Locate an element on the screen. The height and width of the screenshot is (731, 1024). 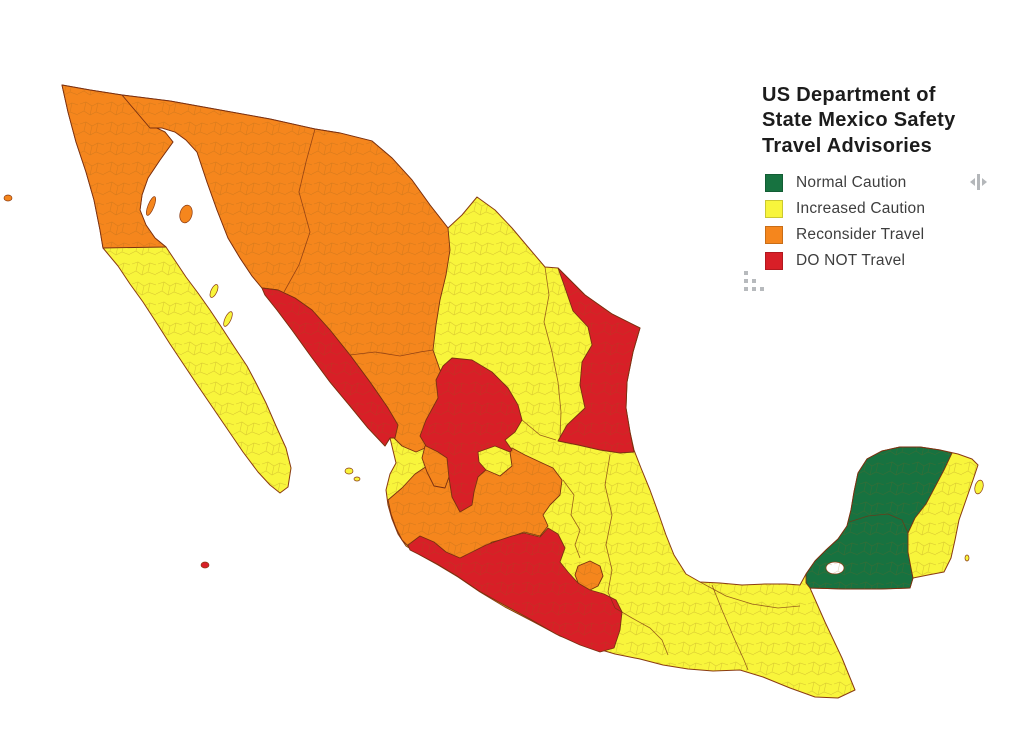
legend-item-label: DO NOT Travel is located at coordinates (851, 260).